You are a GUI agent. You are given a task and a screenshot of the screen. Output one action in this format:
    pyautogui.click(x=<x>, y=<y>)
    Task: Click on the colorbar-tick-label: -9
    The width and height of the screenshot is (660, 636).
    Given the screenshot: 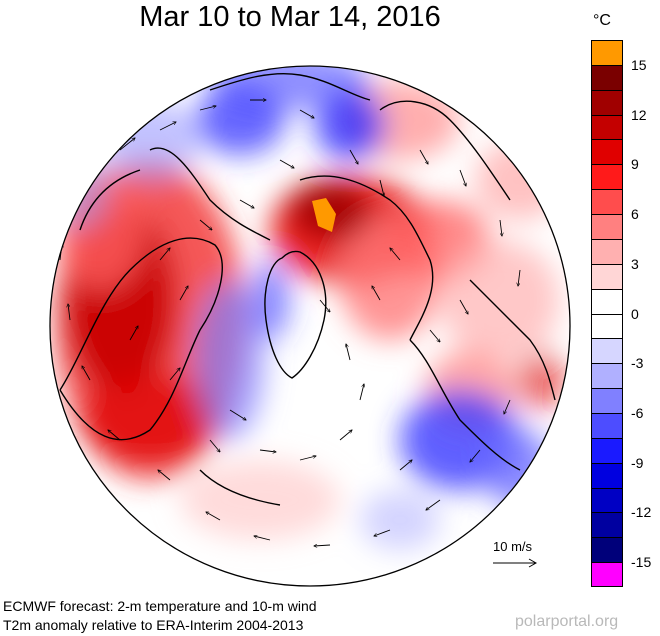 What is the action you would take?
    pyautogui.click(x=637, y=462)
    